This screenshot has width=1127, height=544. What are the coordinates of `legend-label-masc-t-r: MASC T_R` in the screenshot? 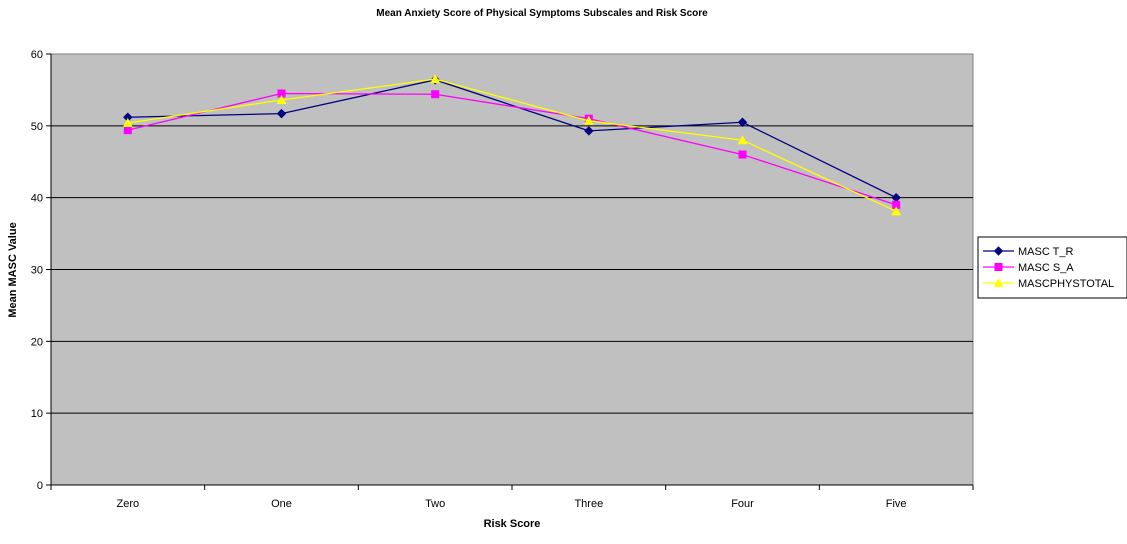 It's located at (1045, 252).